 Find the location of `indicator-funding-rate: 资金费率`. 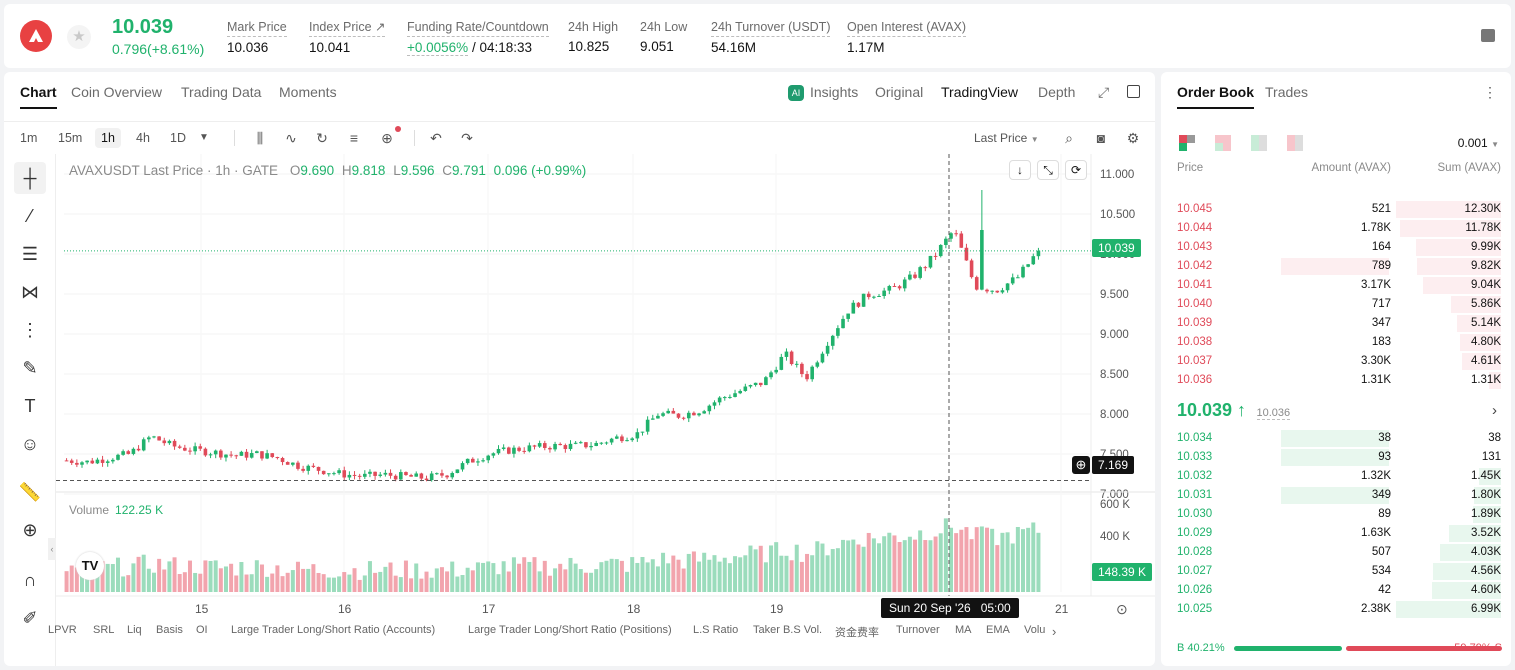

indicator-funding-rate: 资金费率 is located at coordinates (857, 633).